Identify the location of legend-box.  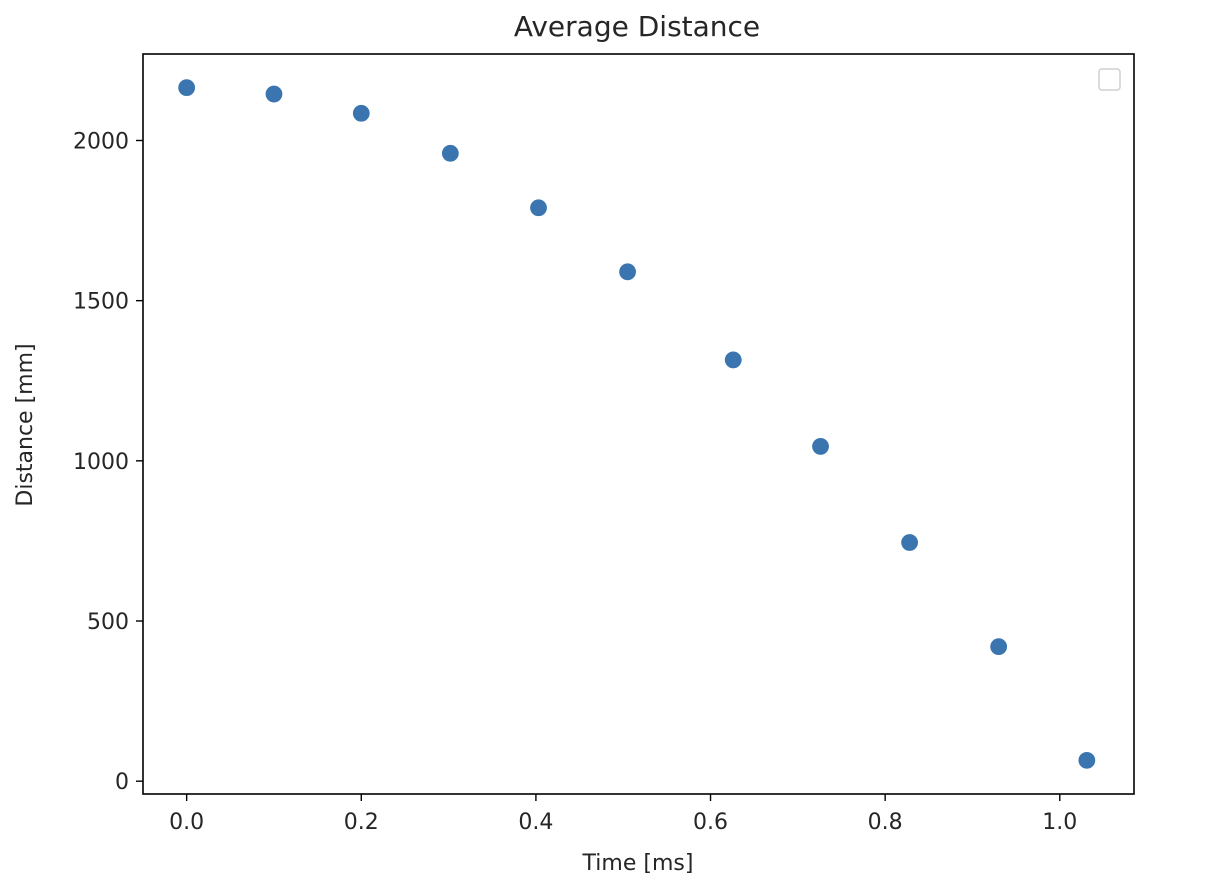
(1109, 79).